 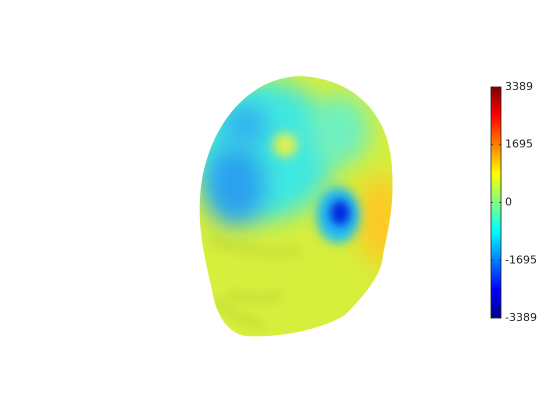 I want to click on tick-label: 1695, so click(x=519, y=144).